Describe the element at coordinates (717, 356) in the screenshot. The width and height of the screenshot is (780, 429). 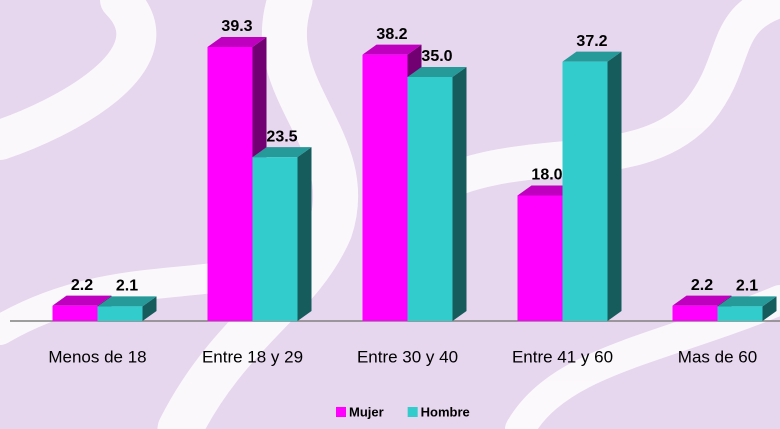
I see `x-tick-label: Mas de 60` at that location.